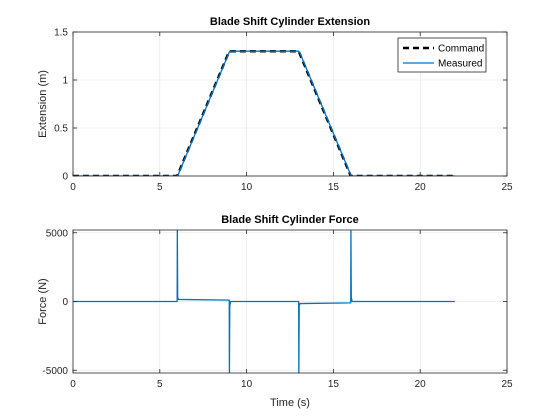 This screenshot has width=560, height=420. What do you see at coordinates (290, 220) in the screenshot?
I see `chart-title: Blade Shift Cylinder Force` at bounding box center [290, 220].